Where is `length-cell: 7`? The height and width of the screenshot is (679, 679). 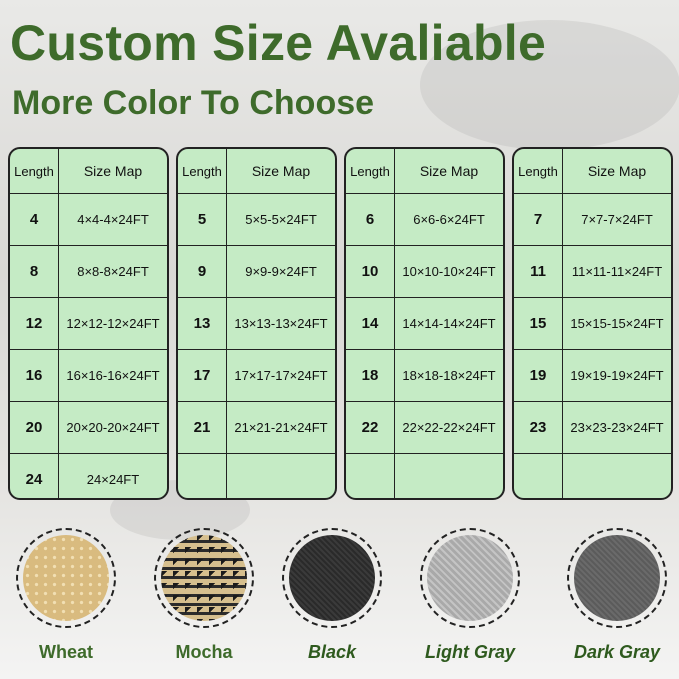
length-cell: 7 is located at coordinates (538, 219).